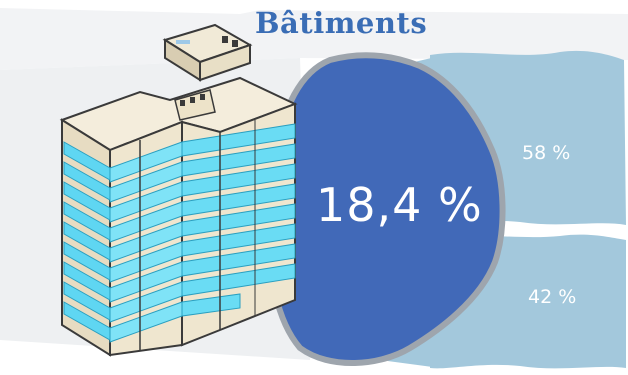  Describe the element at coordinates (552, 297) in the screenshot. I see `segment-bottom-label: 42 %` at that location.